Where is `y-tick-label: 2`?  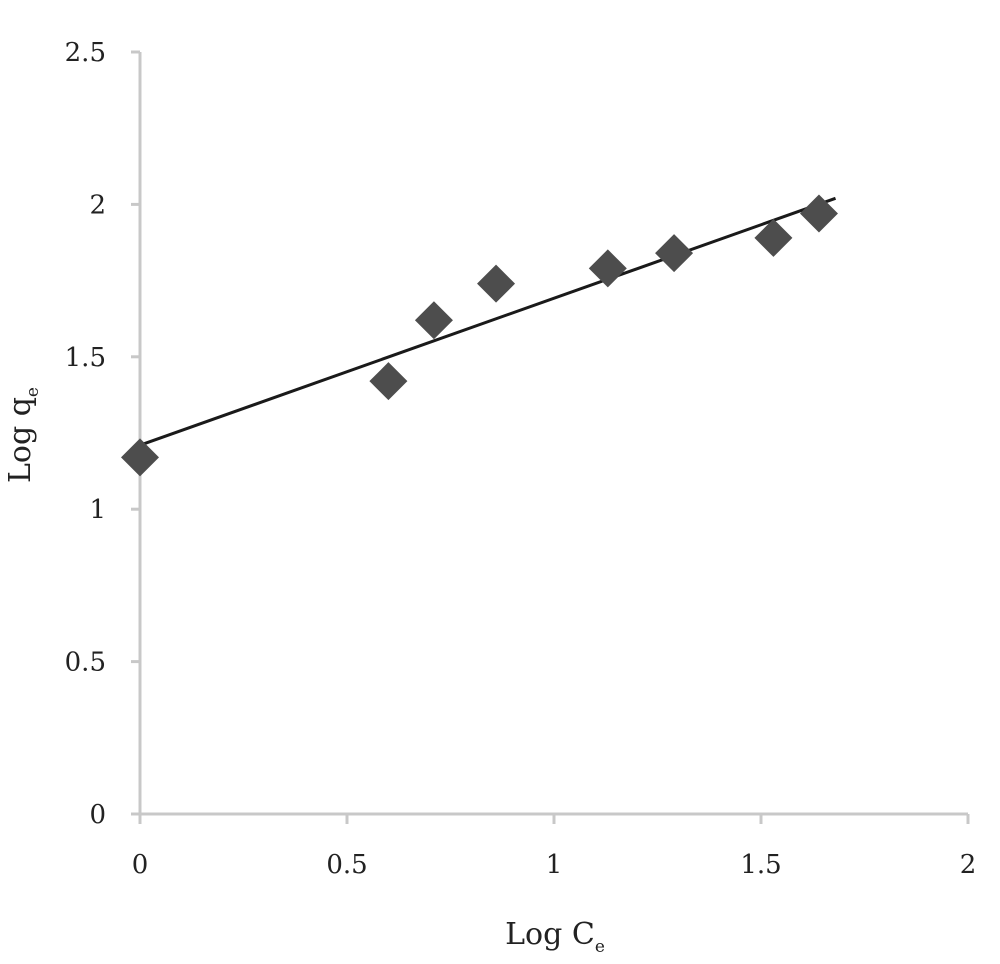 y-tick-label: 2 is located at coordinates (97, 205).